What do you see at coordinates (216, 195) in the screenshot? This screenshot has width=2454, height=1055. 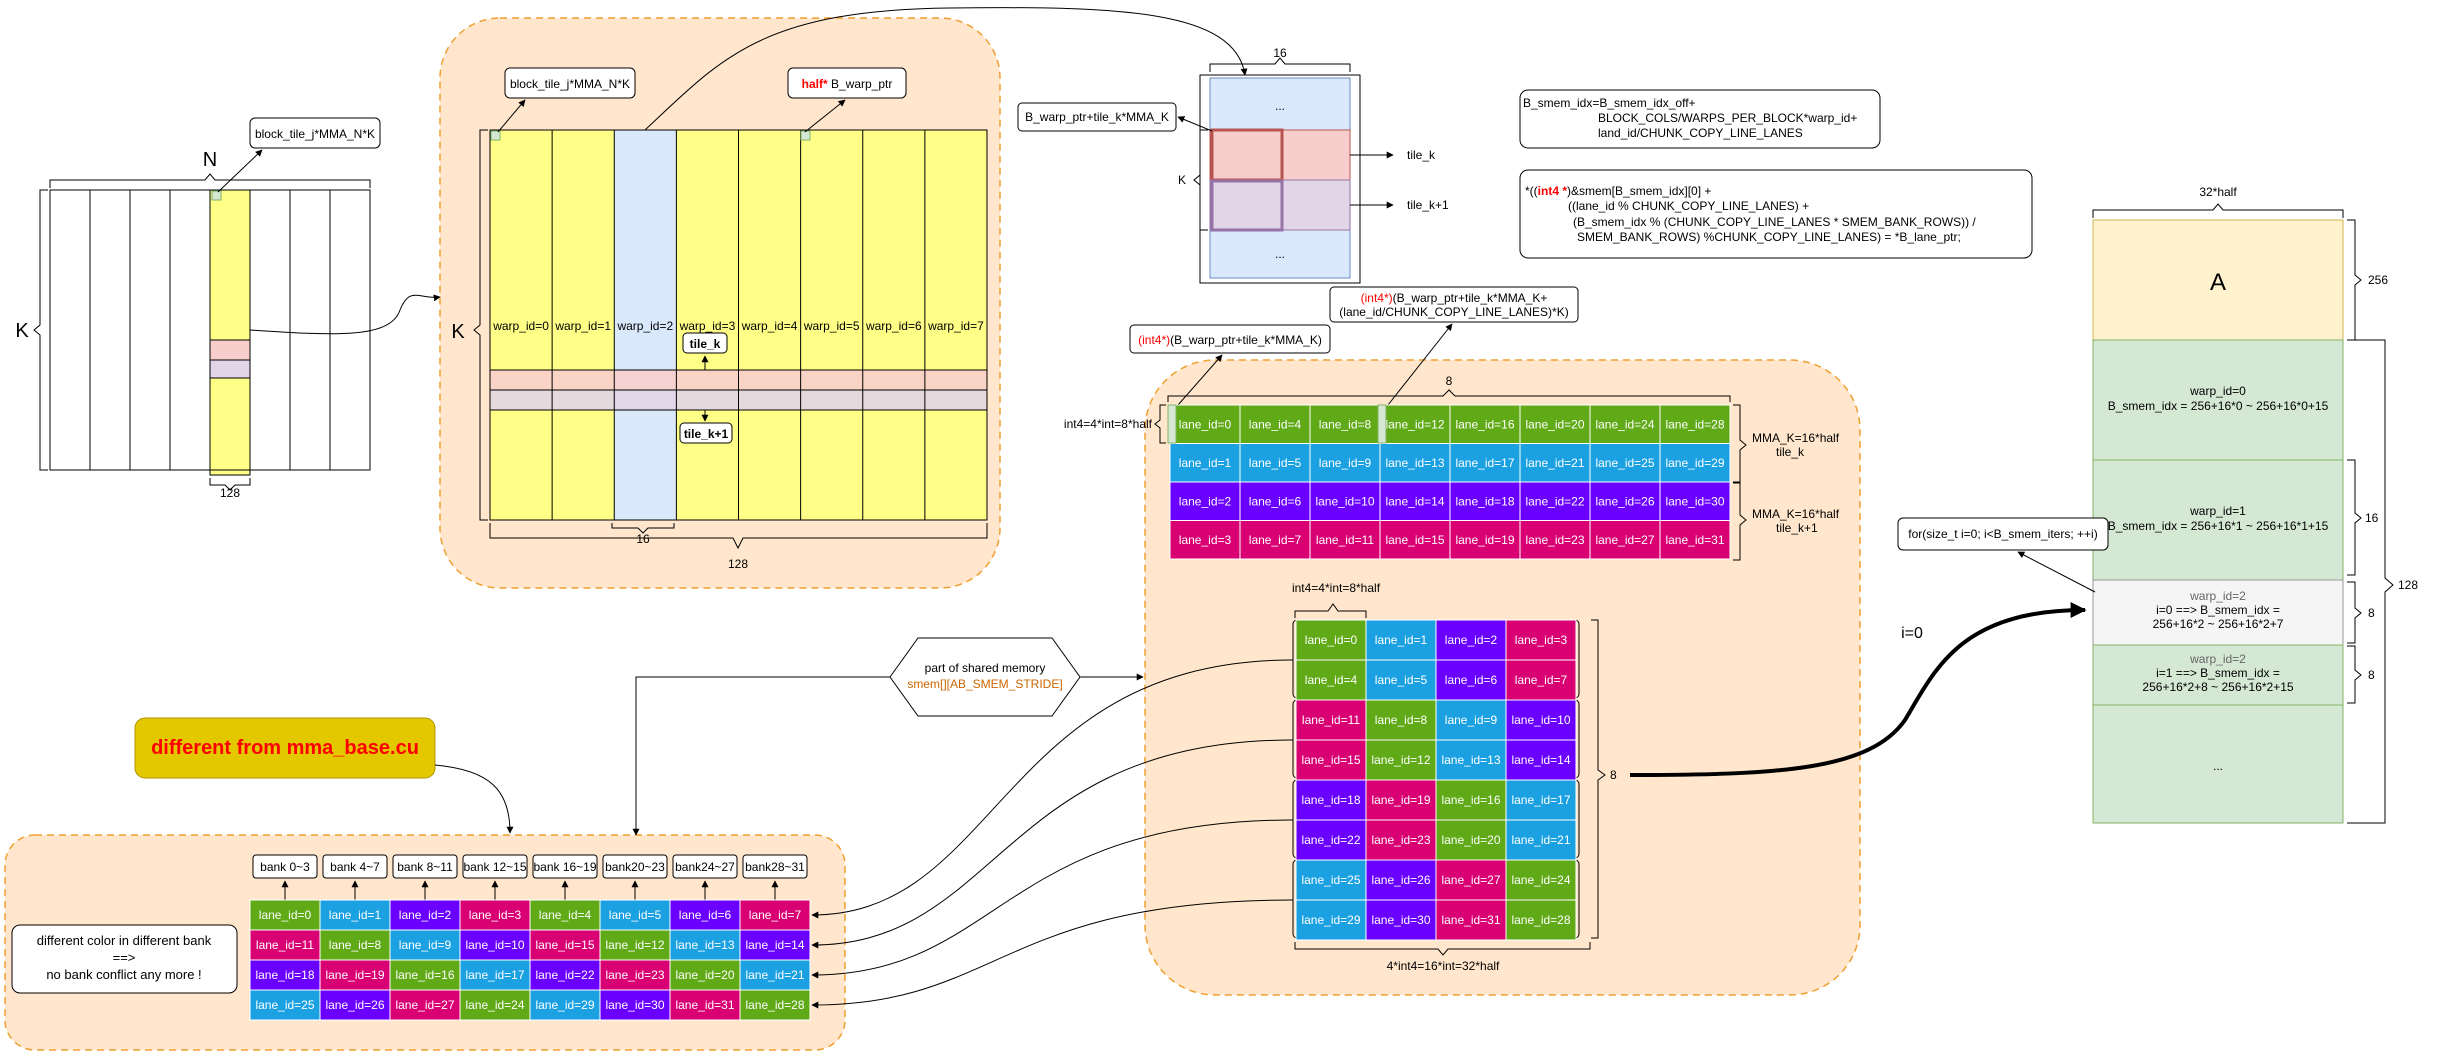 I see `global-tile-marker` at bounding box center [216, 195].